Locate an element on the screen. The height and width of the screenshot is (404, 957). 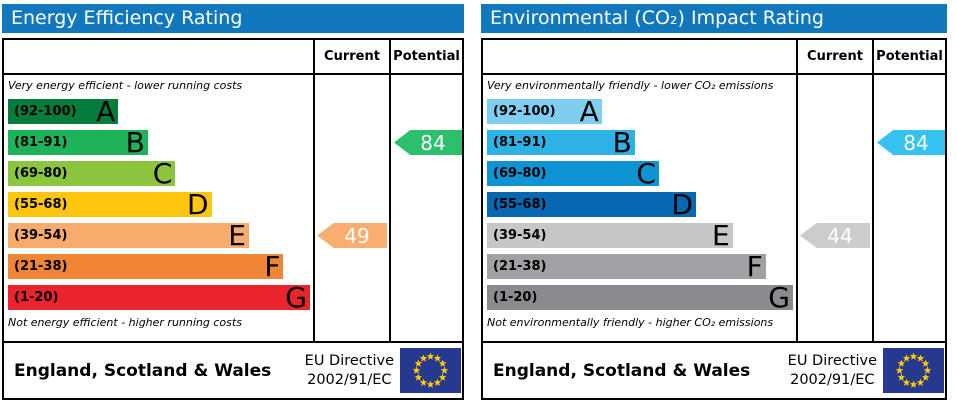
panel-title: Environmental (CO₂) Impact Rating is located at coordinates (714, 18).